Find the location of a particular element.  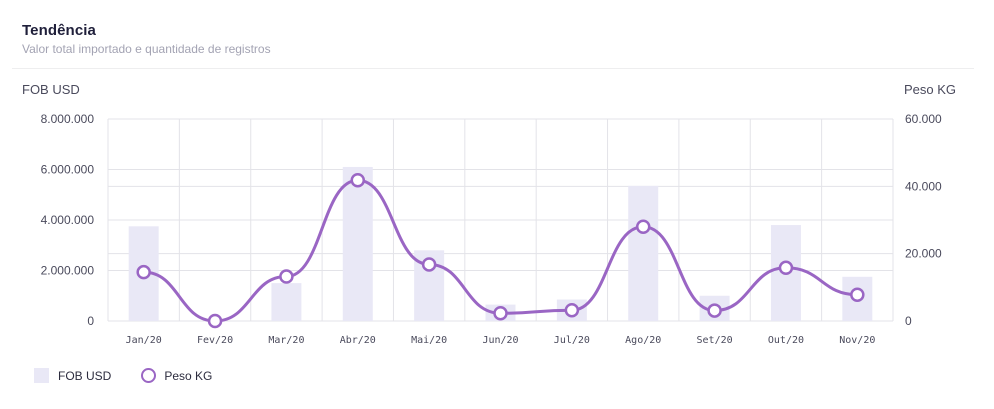

x-tick-label: Mar/20 is located at coordinates (286, 340).